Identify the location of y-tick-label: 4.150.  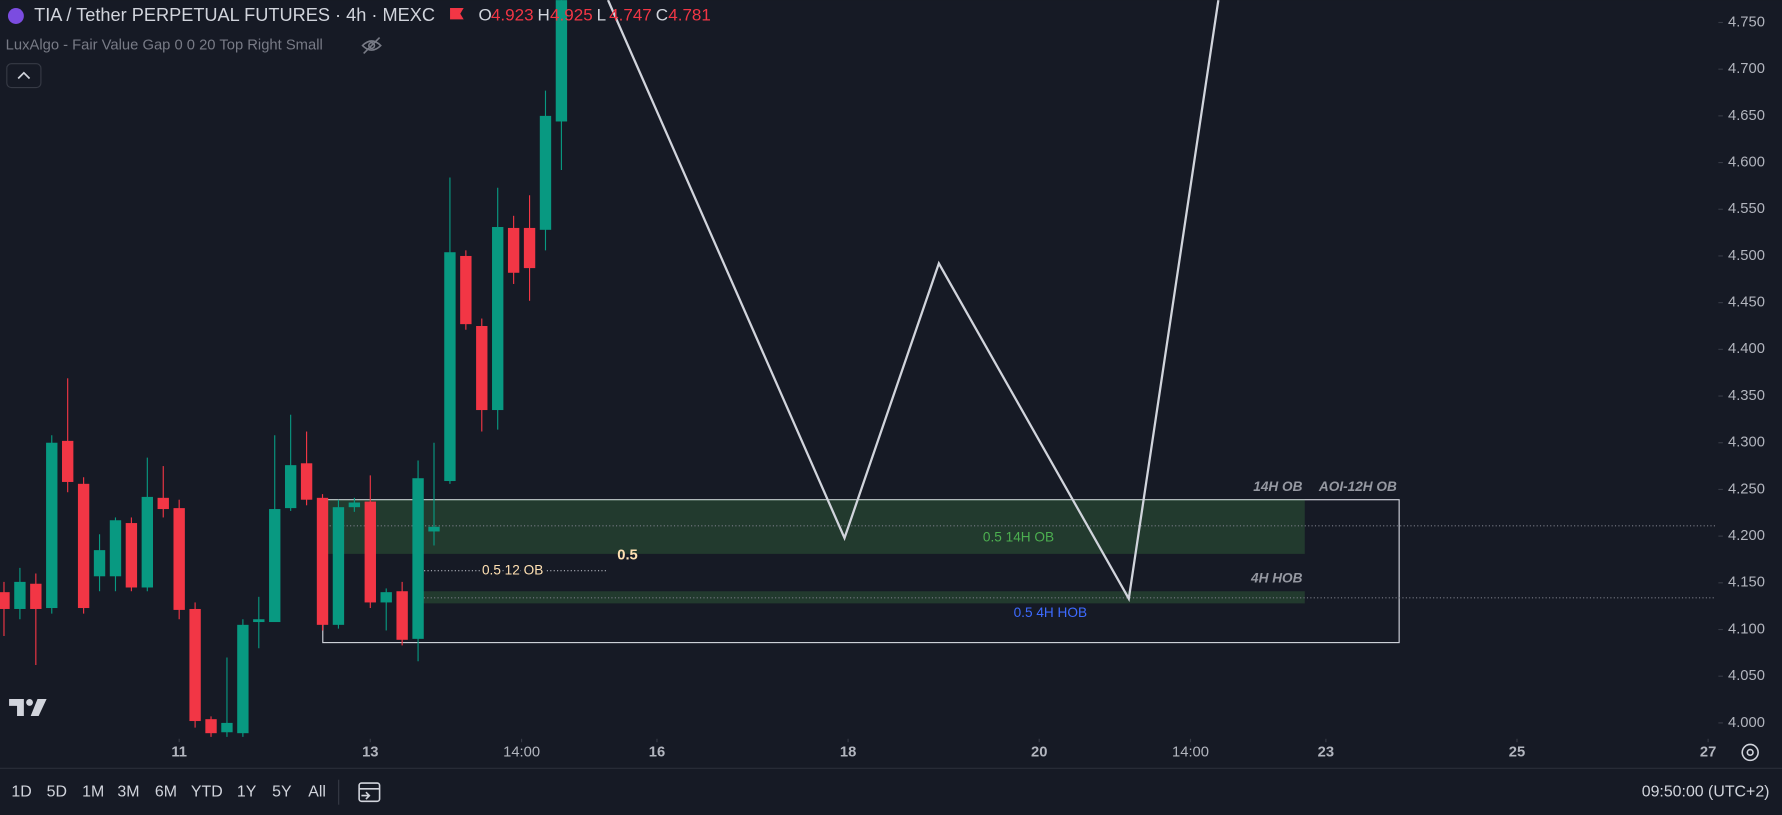
(1746, 583).